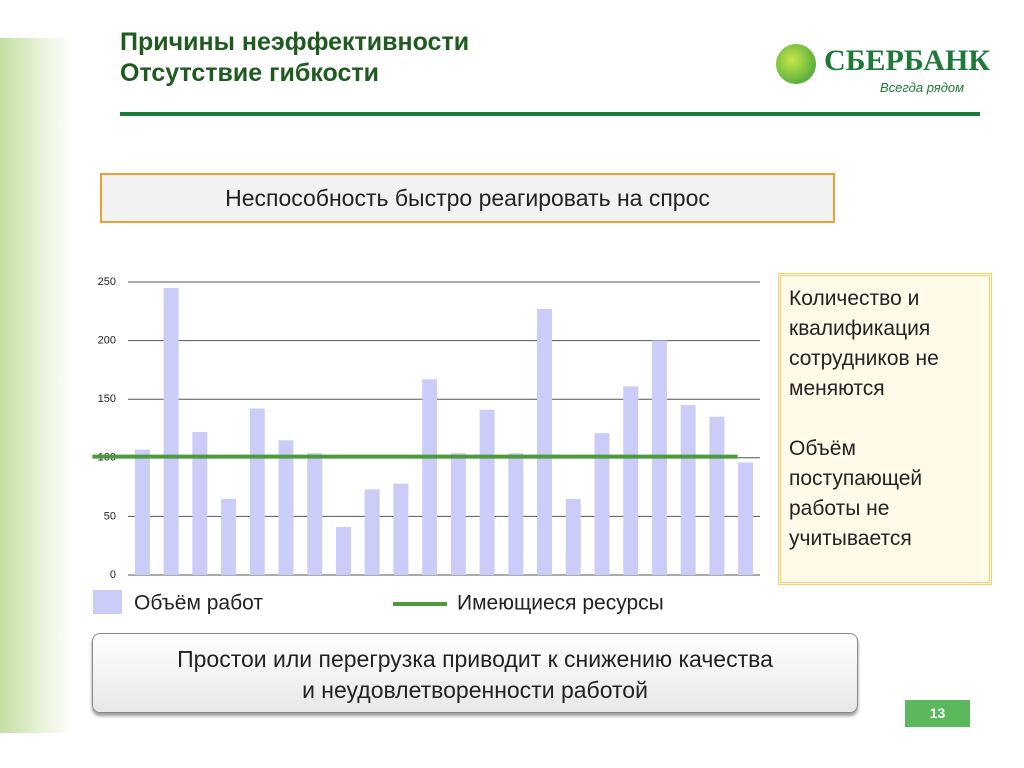 The image size is (1024, 768). I want to click on note: Объём поступающей работы не учитывается, so click(856, 493).